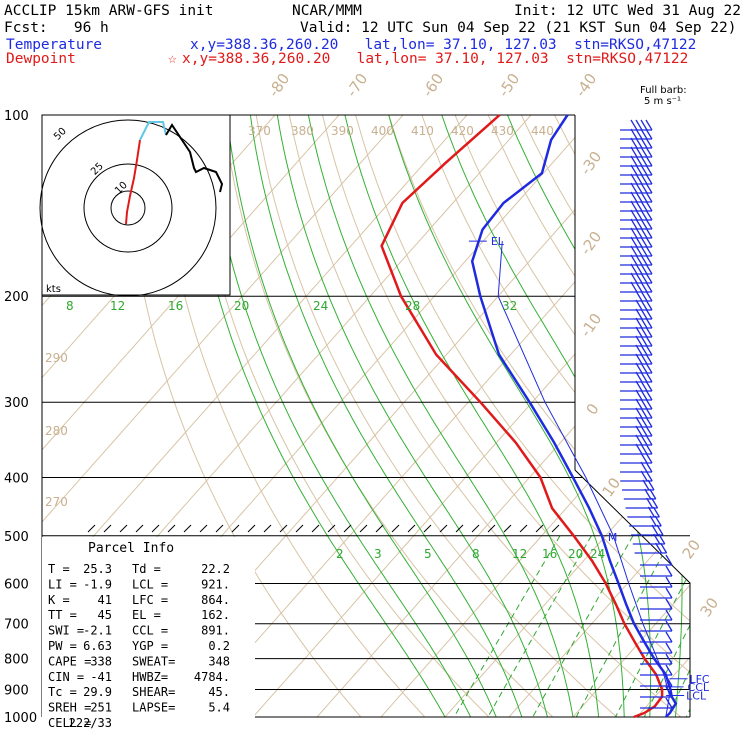 The height and width of the screenshot is (740, 740). Describe the element at coordinates (117, 306) in the screenshot. I see `mixing-ratio-label: 12` at that location.